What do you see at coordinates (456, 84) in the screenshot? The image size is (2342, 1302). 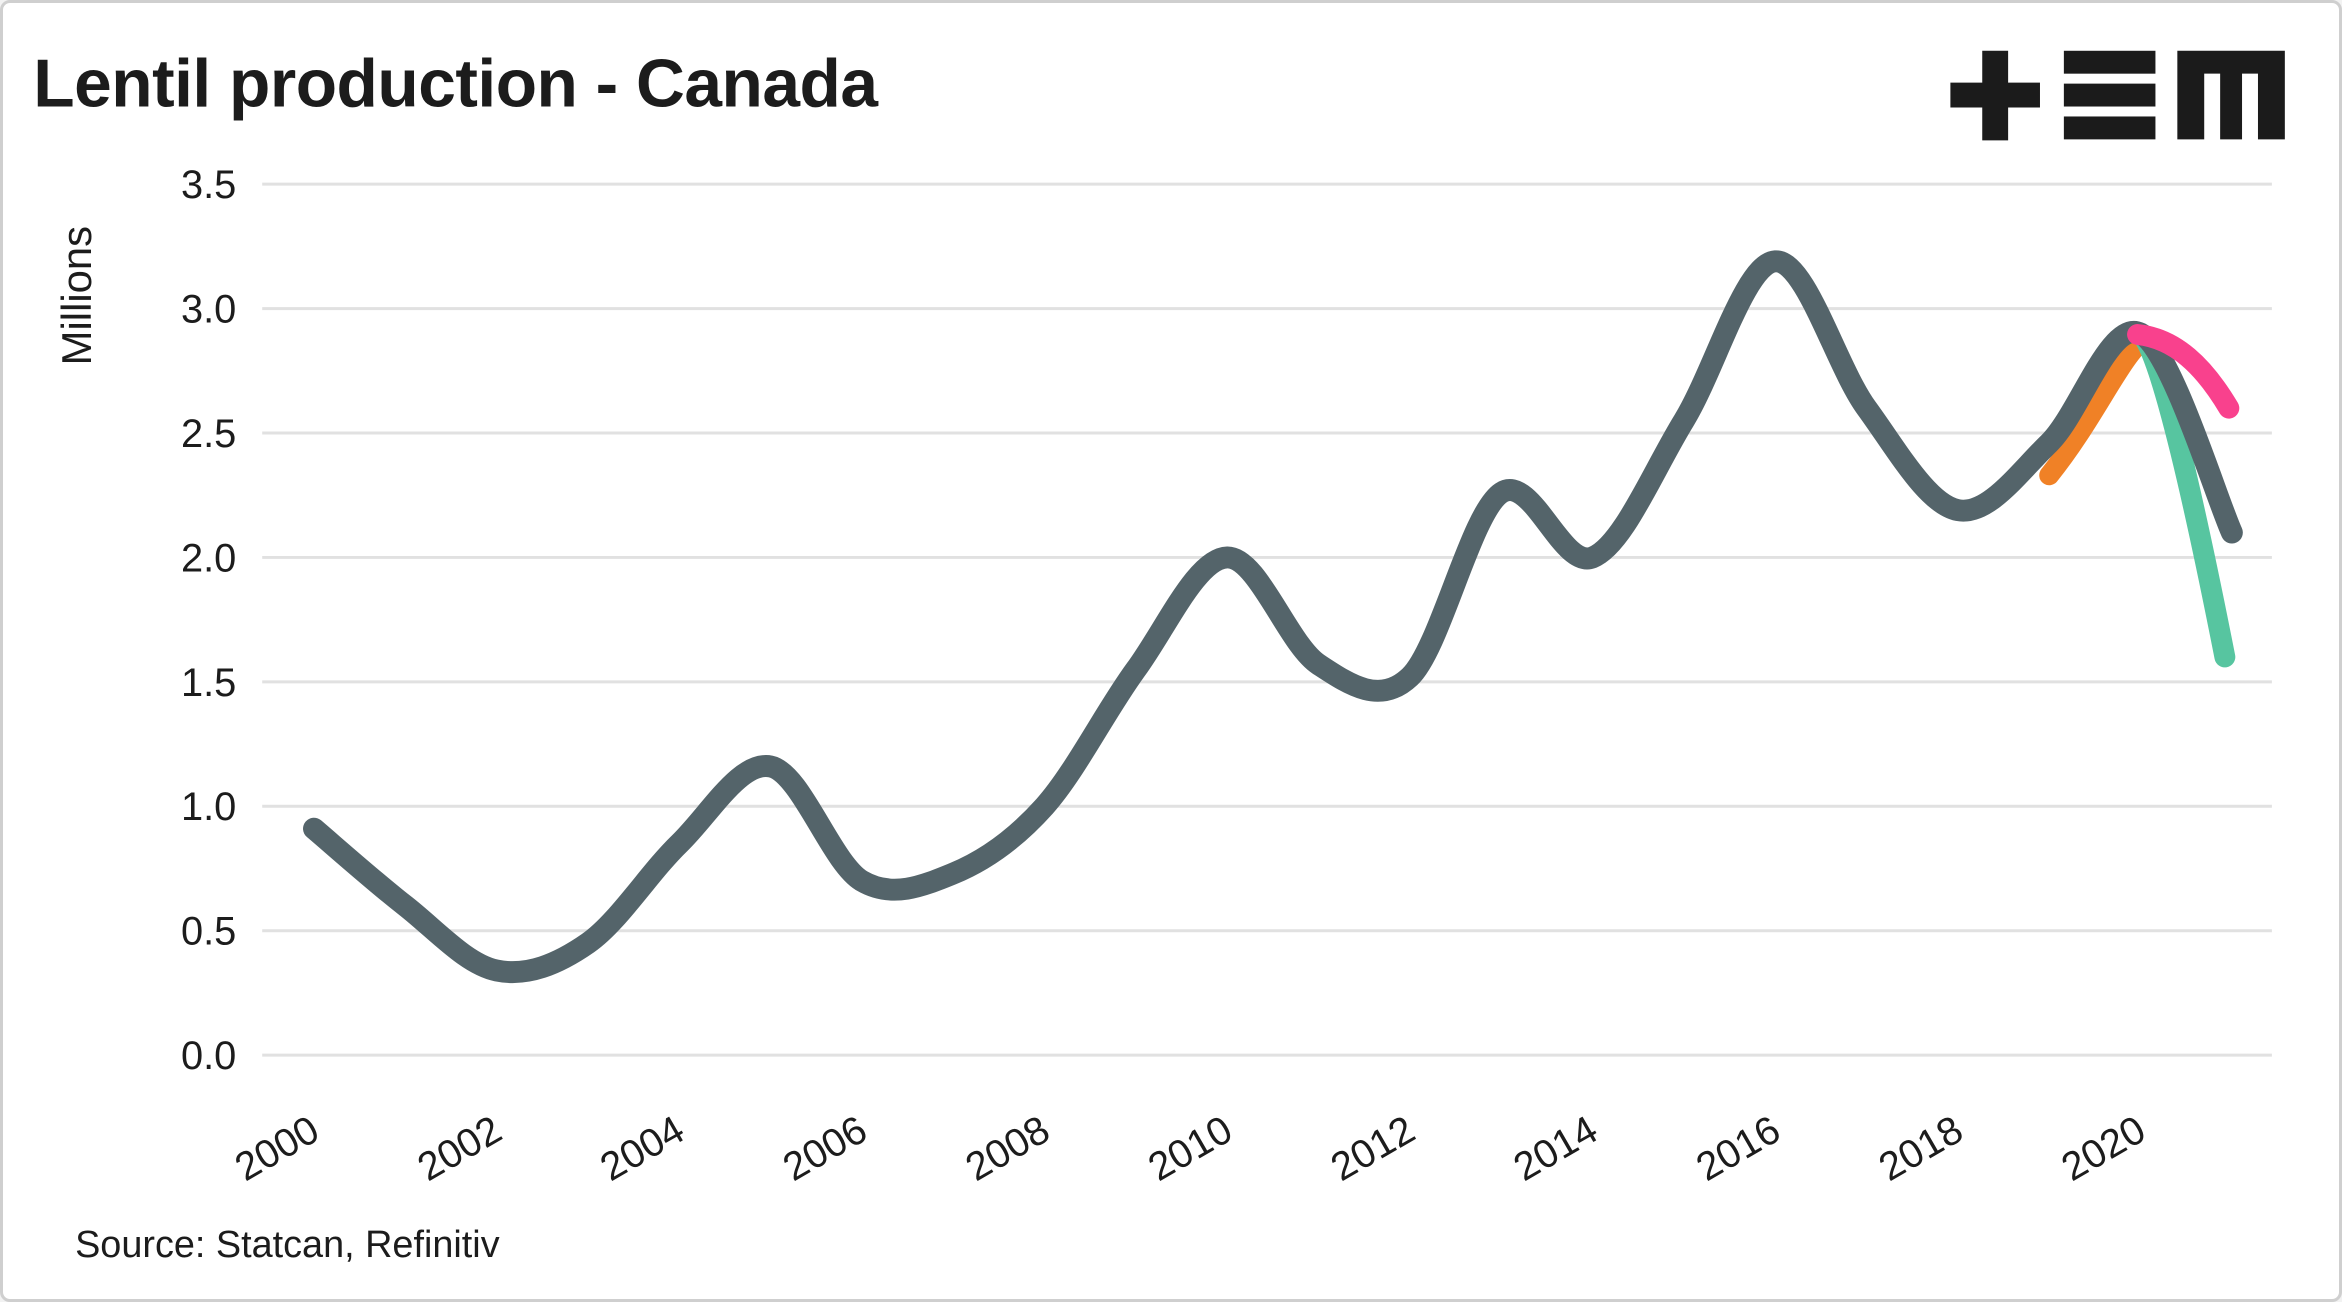 I see `chart-title: Lentil production - Canada` at bounding box center [456, 84].